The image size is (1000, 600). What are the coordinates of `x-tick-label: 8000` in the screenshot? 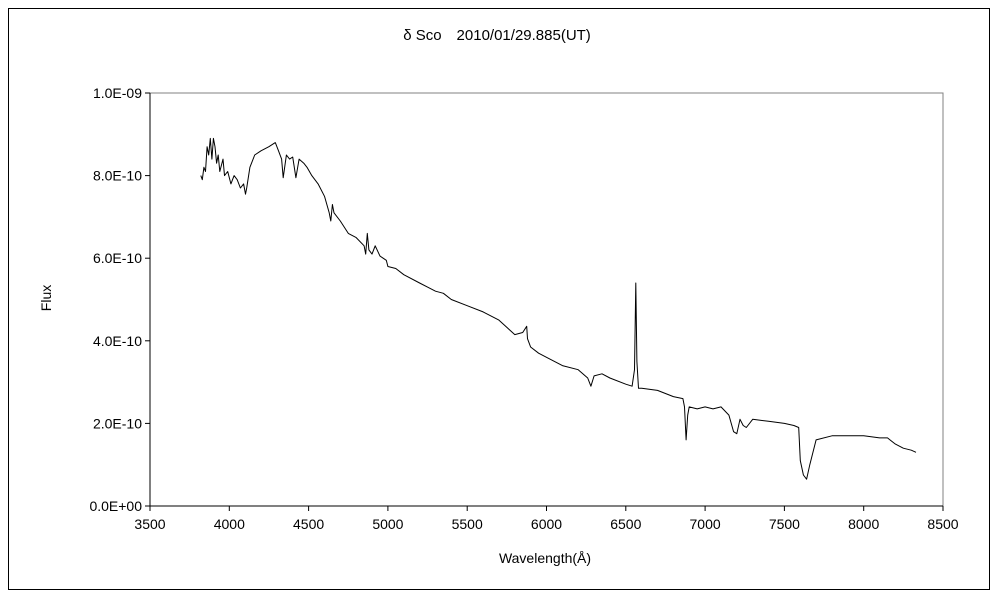 It's located at (863, 524).